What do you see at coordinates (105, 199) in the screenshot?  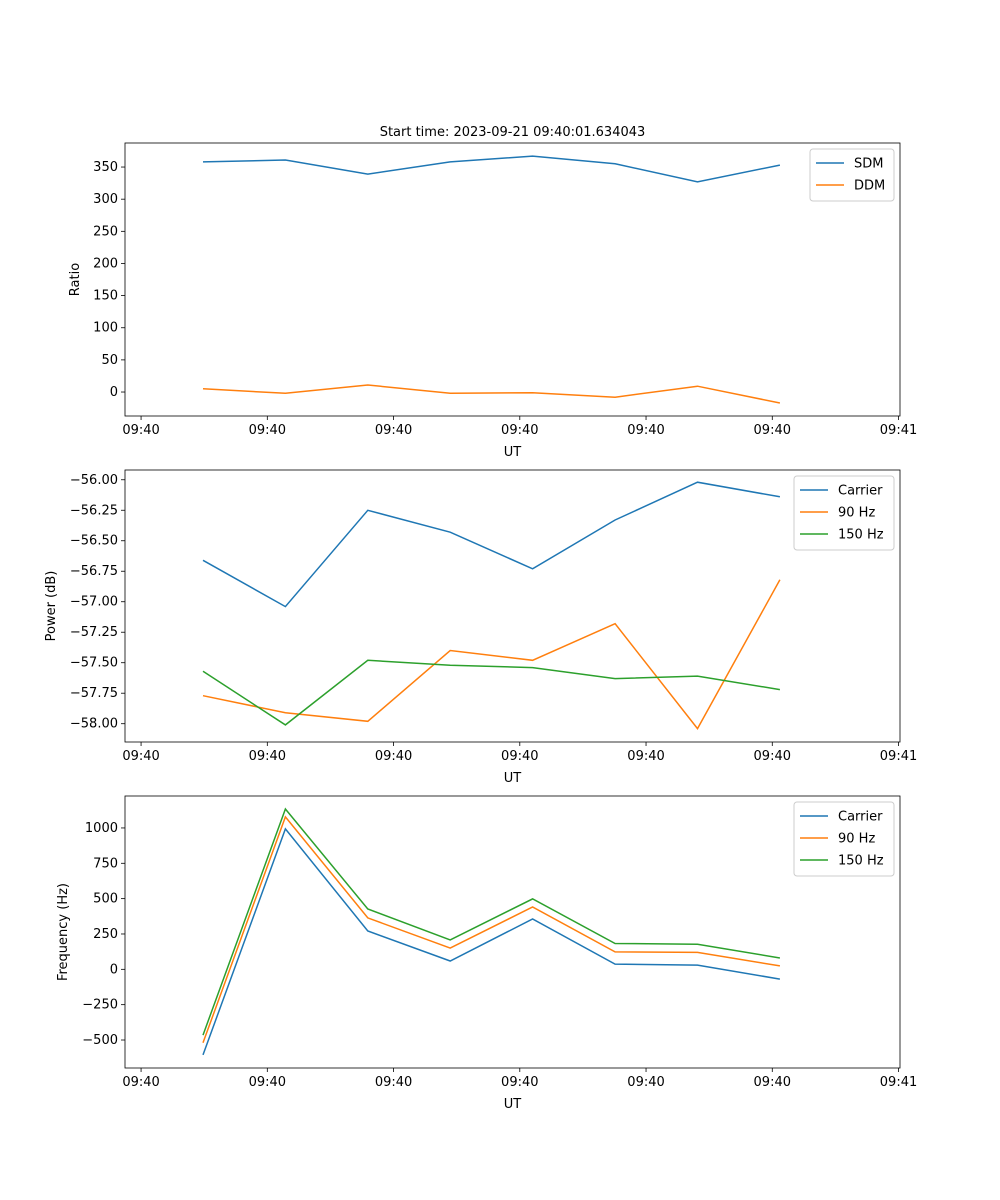 I see `y-tick-label: 300` at bounding box center [105, 199].